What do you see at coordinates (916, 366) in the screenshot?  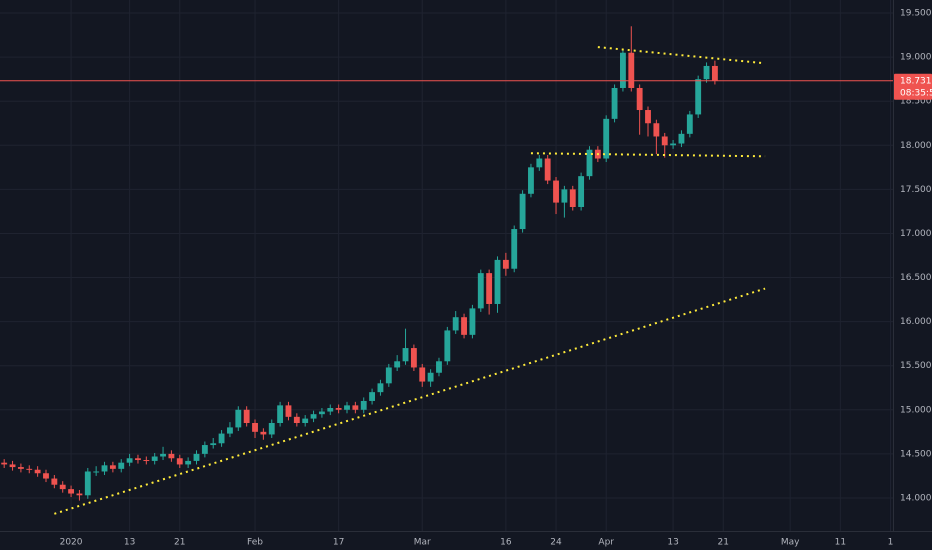 I see `y-tick-label: 15.50000` at bounding box center [916, 366].